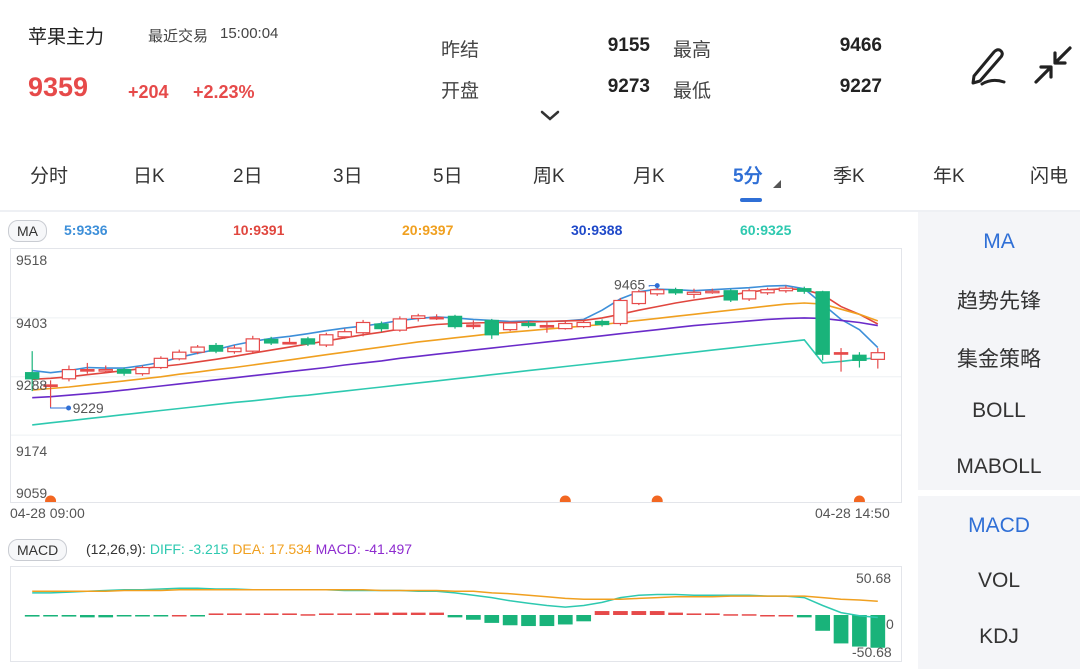 This screenshot has height=669, width=1080. Describe the element at coordinates (777, 184) in the screenshot. I see `period-dropdown-icon` at that location.